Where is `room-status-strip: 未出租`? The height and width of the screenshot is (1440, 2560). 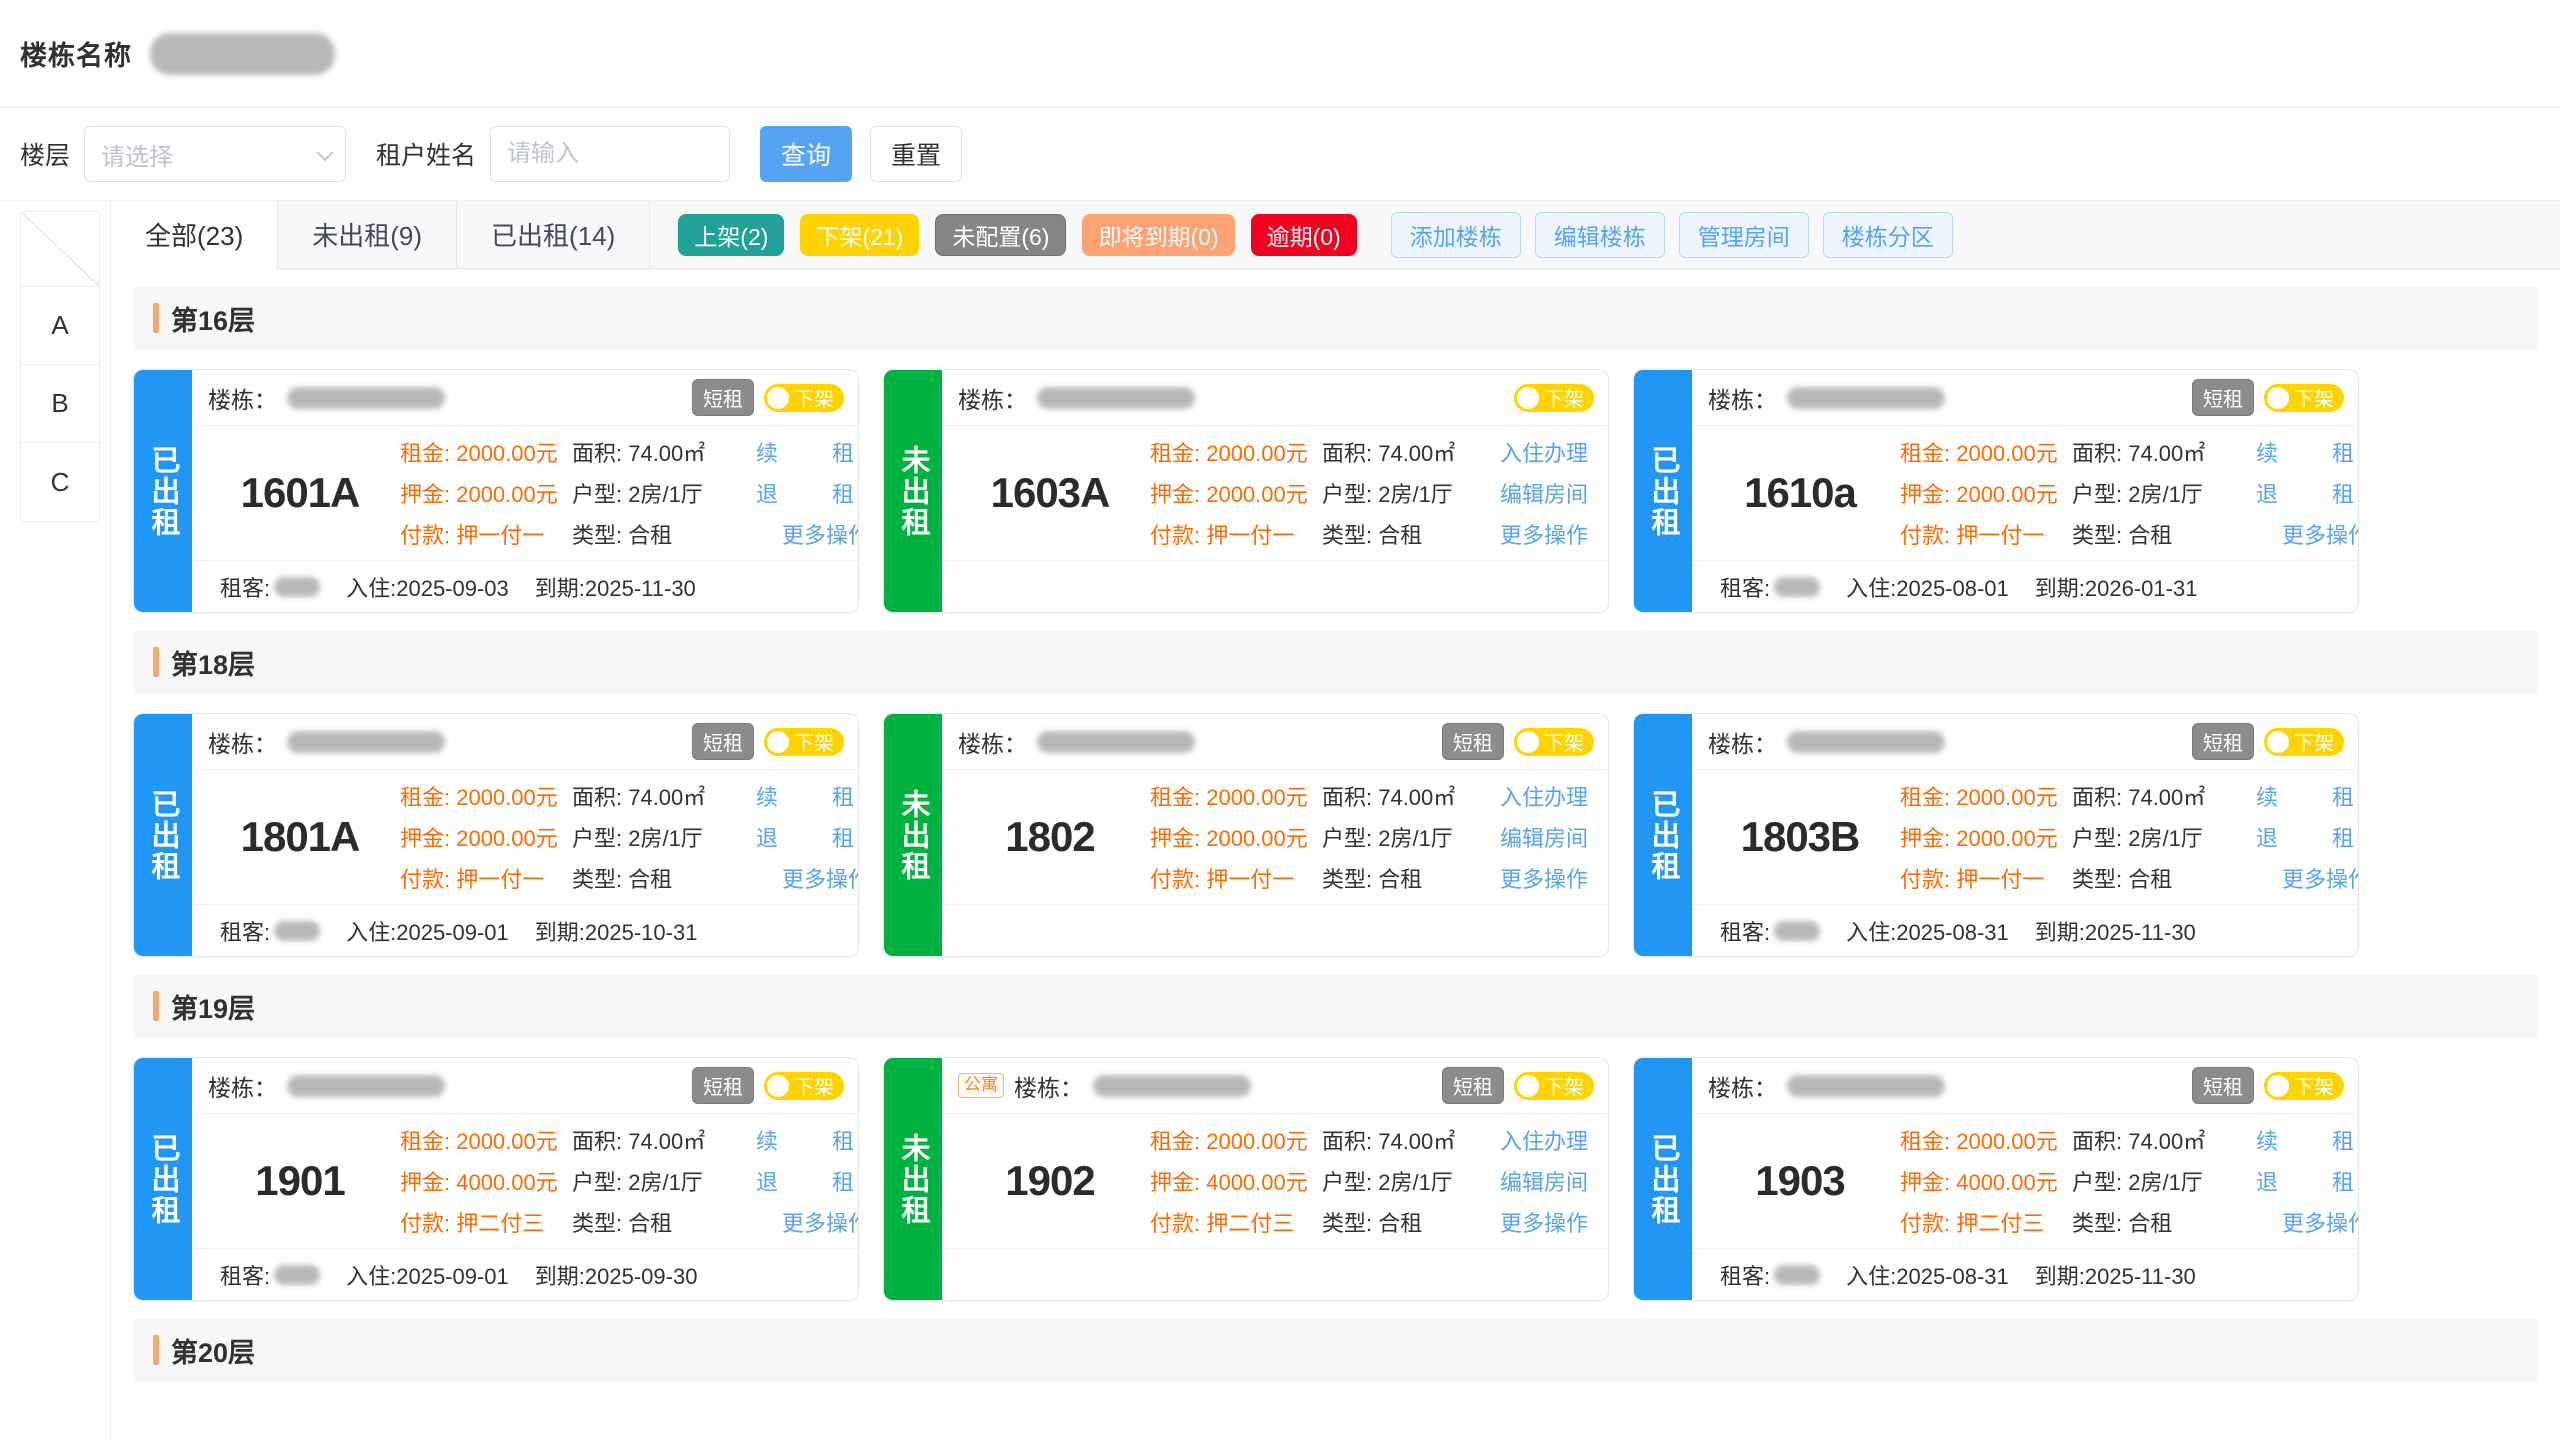
room-status-strip: 未出租 is located at coordinates (913, 835).